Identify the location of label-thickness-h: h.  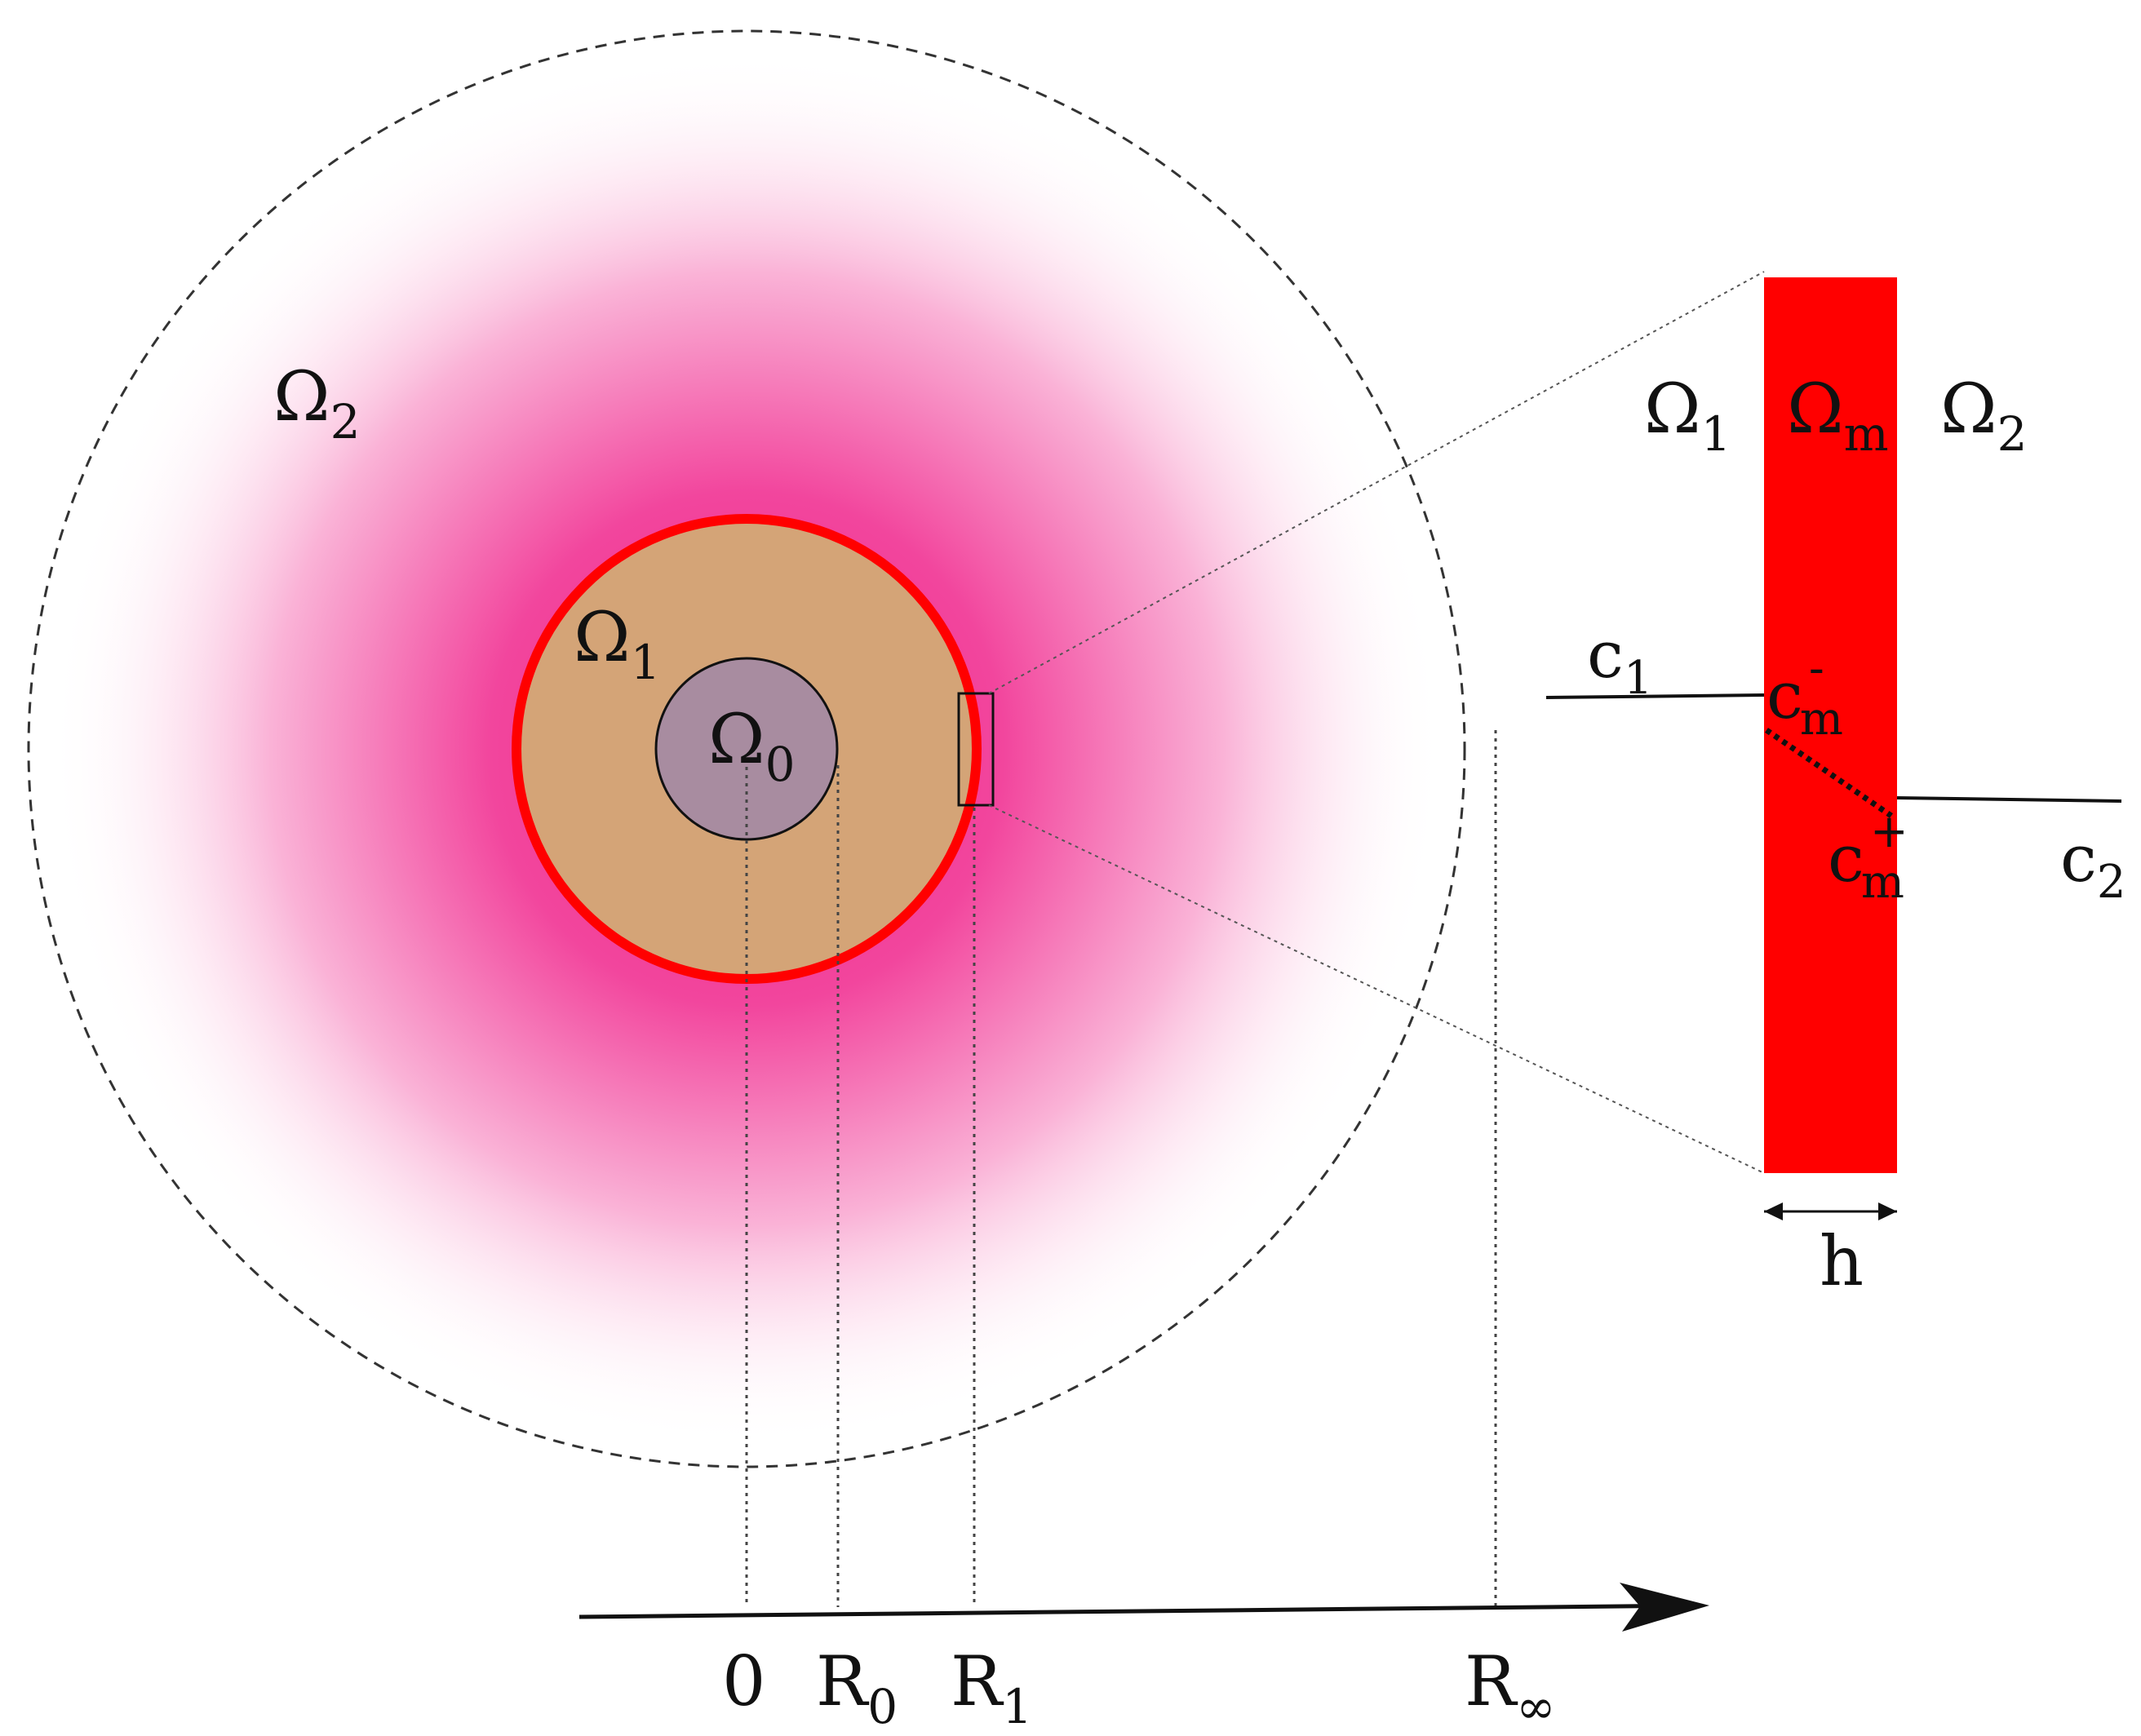
(1842, 1261).